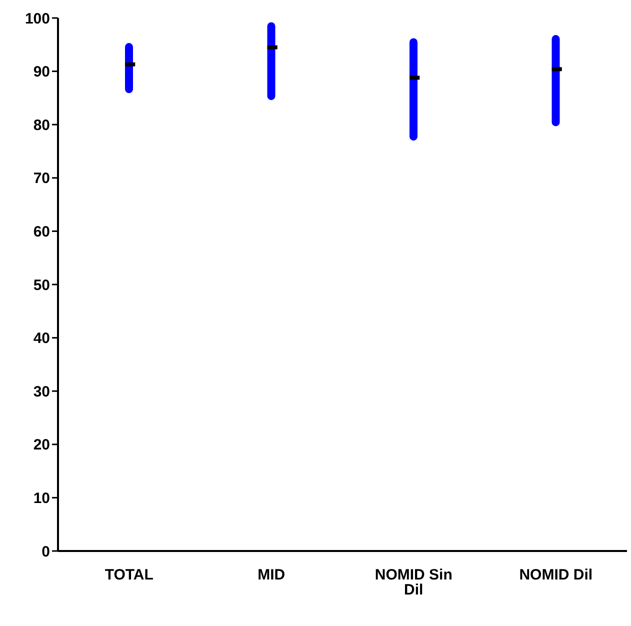 This screenshot has height=626, width=631. What do you see at coordinates (272, 575) in the screenshot?
I see `x-tick-label: MID` at bounding box center [272, 575].